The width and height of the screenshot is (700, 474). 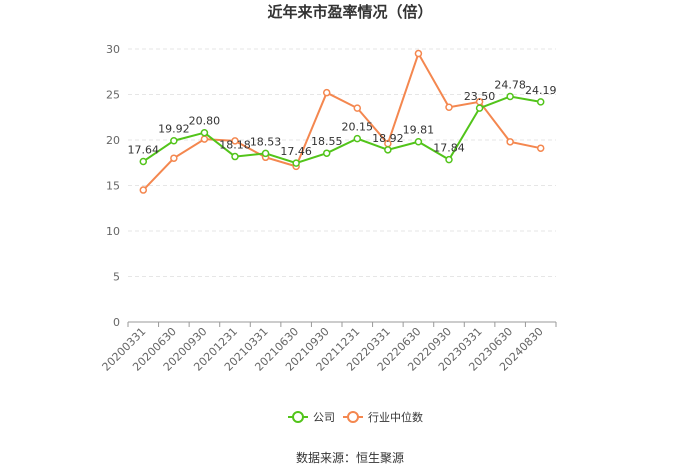 I want to click on y-tick-label: 10, so click(x=113, y=231).